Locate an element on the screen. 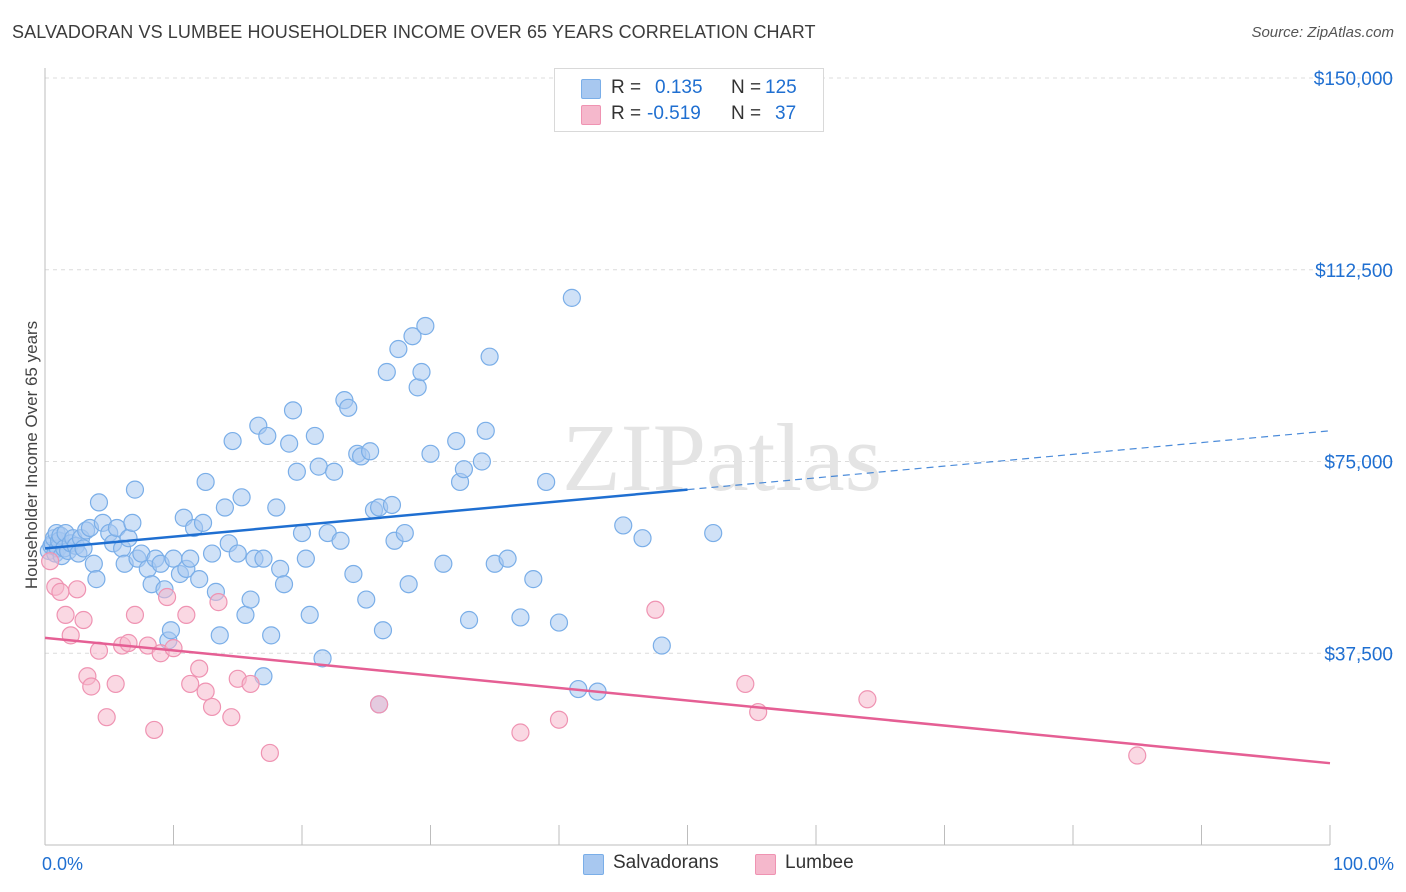 The image size is (1406, 892). trend-line-lumbee is located at coordinates (687, 700).